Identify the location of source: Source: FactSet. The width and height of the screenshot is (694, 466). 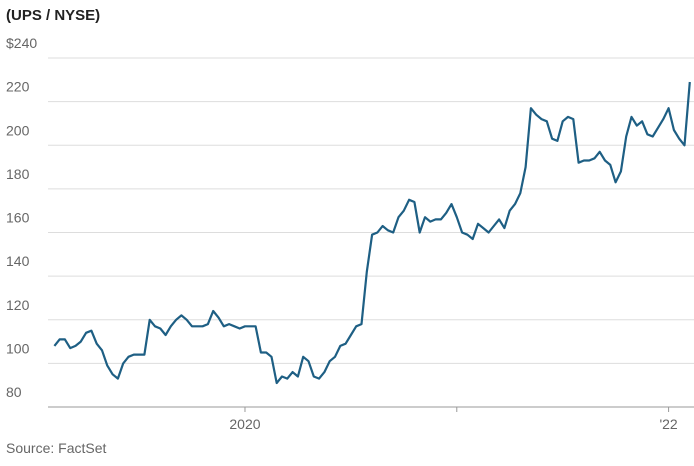
(56, 448).